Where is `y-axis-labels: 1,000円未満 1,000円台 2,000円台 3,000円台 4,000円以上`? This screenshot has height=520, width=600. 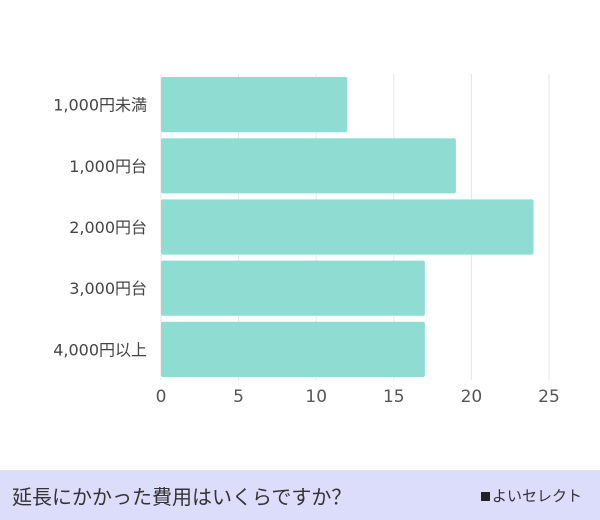 y-axis-labels: 1,000円未満 1,000円台 2,000円台 3,000円台 4,000円以上 is located at coordinates (100, 228).